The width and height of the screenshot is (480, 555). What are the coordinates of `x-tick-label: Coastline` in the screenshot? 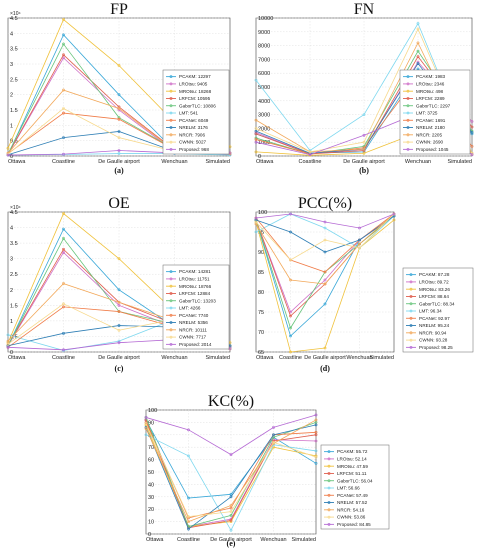 It's located at (310, 162).